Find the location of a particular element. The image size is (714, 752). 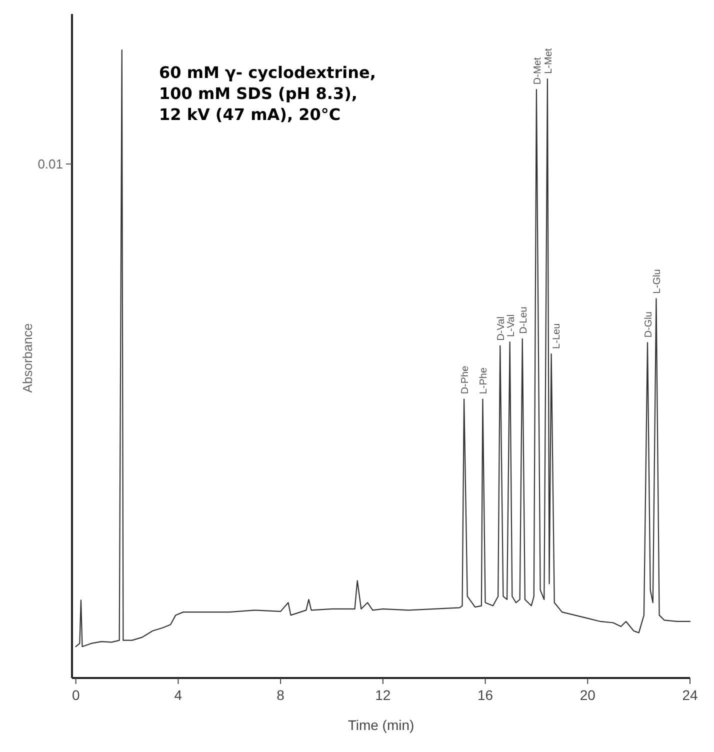

y-axis-title: Absorbance is located at coordinates (27, 358).